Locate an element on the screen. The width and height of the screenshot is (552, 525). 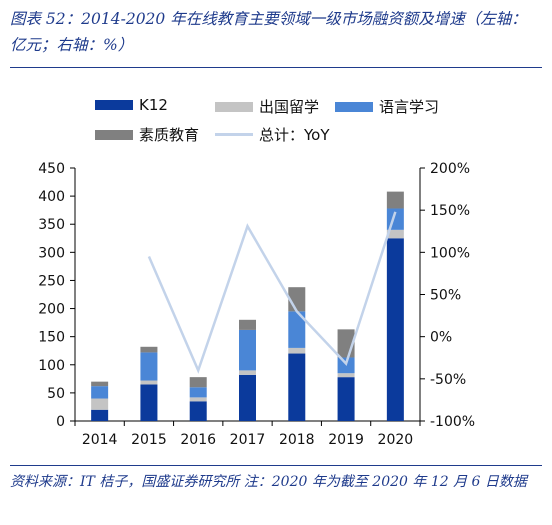
source-rule is located at coordinates (276, 465).